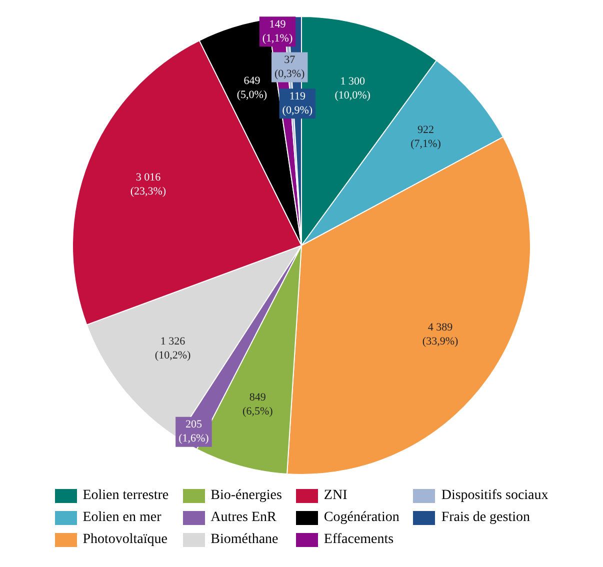 Image resolution: width=603 pixels, height=567 pixels. Describe the element at coordinates (277, 31) in the screenshot. I see `data-label: 149 (1,1%)` at that location.